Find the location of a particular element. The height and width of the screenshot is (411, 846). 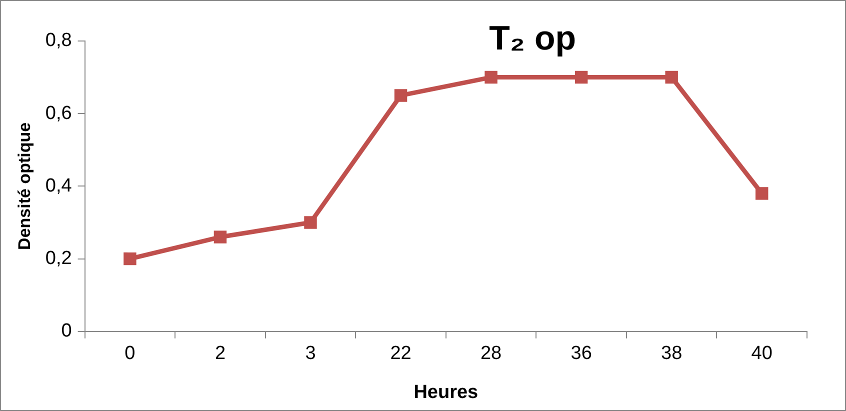

x-tick-label: 28 is located at coordinates (491, 353).